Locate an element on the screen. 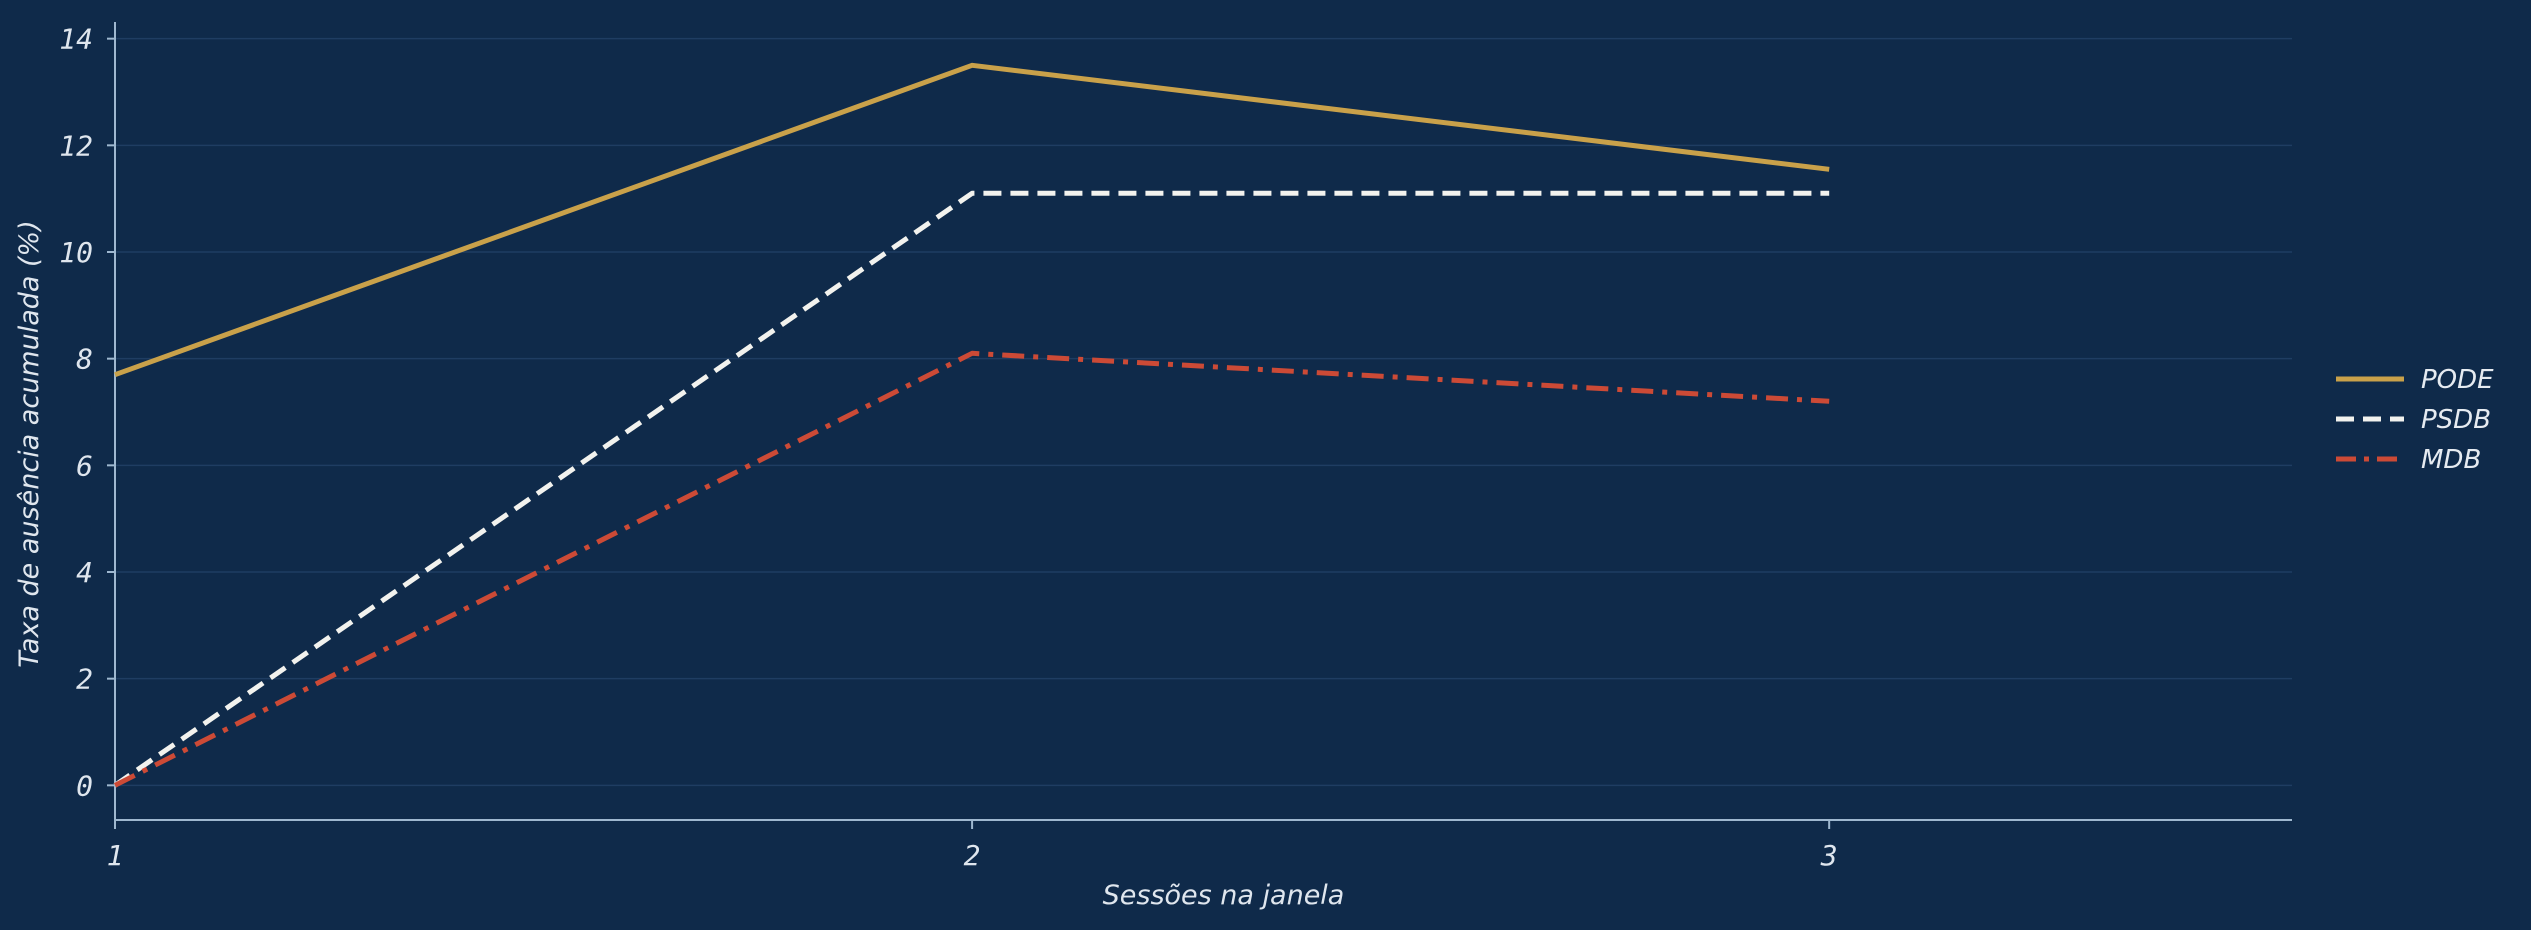  y-tick-label-4: 4 is located at coordinates (84, 572).